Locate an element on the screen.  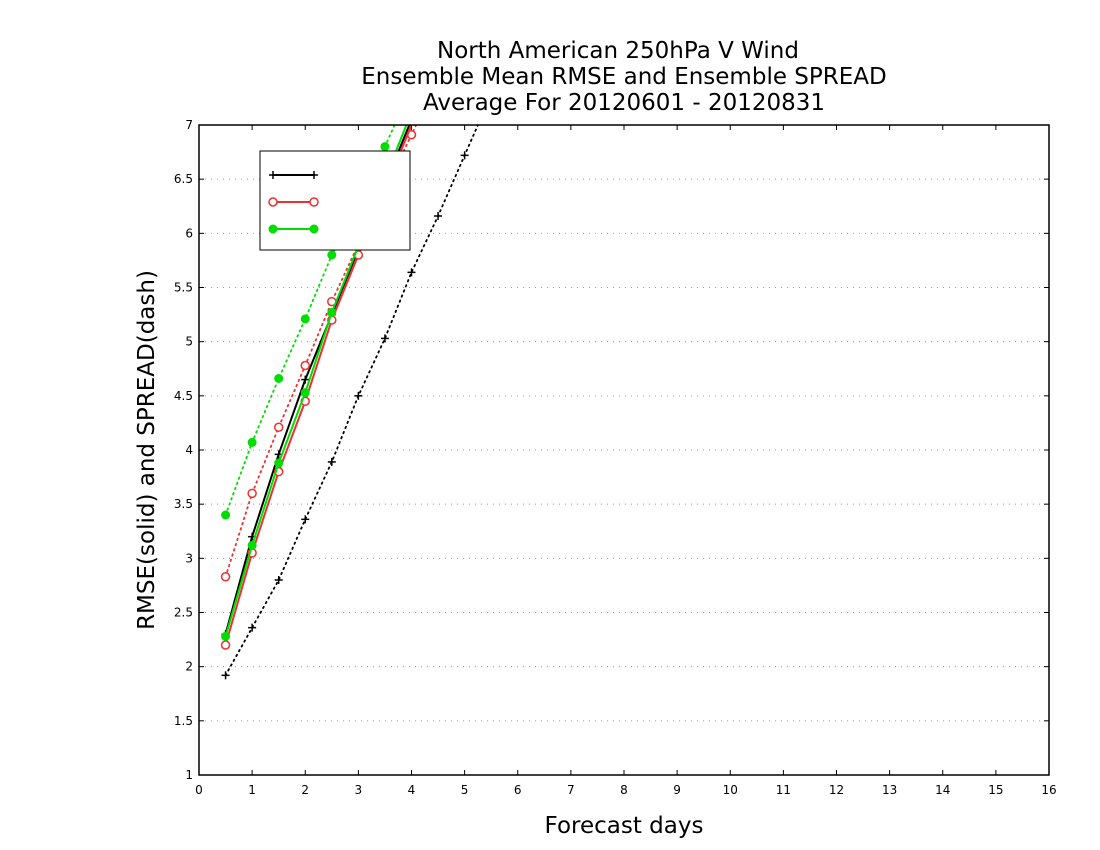
y-tick-label: 4.5 is located at coordinates (183, 396).